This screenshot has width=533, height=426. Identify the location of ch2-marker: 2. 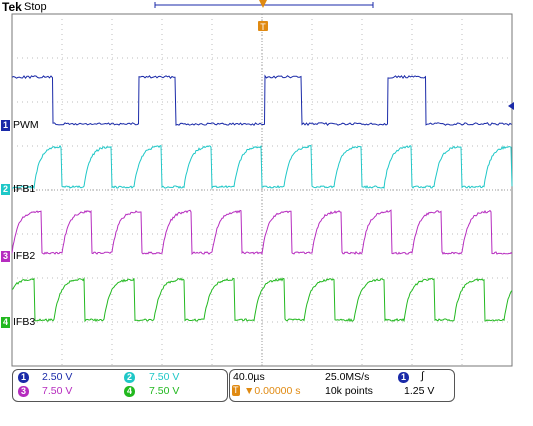
(5, 189).